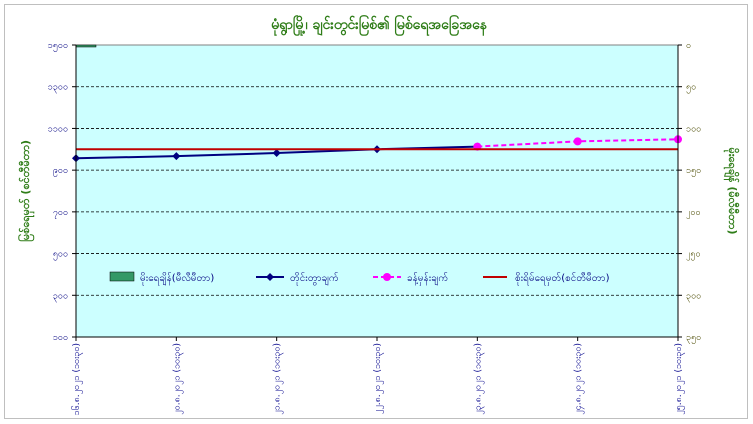 The width and height of the screenshot is (753, 424). What do you see at coordinates (679, 379) in the screenshot?
I see `x-tick-label: ၂၅.၈.၂၀၂၁ (၁၀း၃၀)` at bounding box center [679, 379].